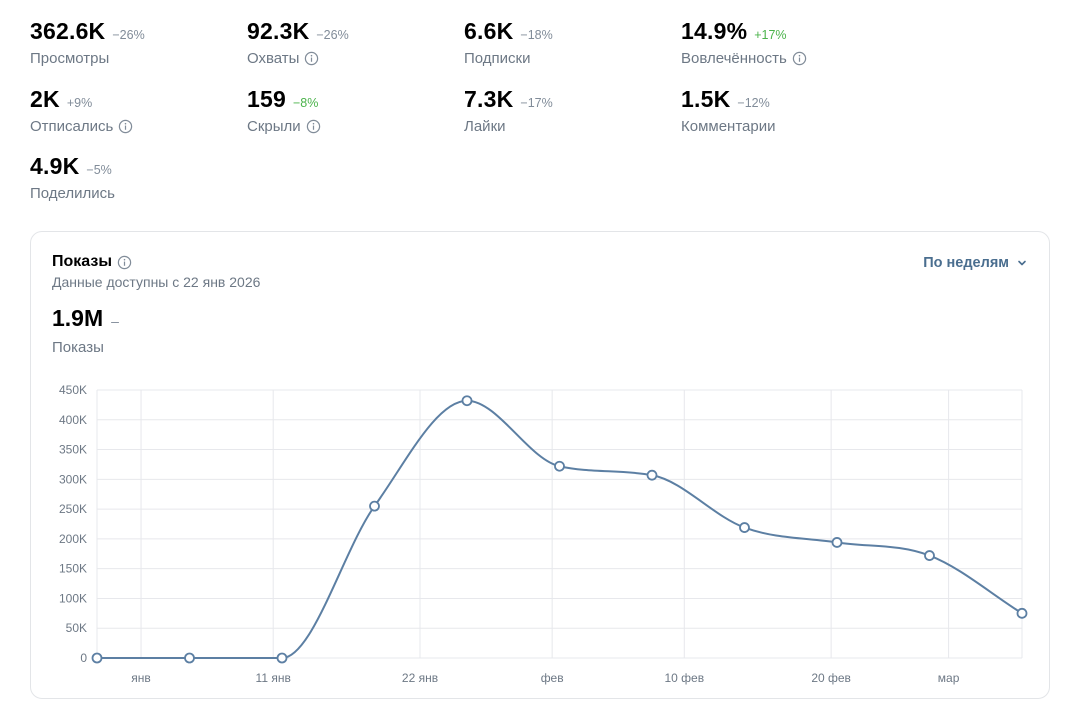  What do you see at coordinates (714, 31) in the screenshot?
I see `stat-value: 14.9%` at bounding box center [714, 31].